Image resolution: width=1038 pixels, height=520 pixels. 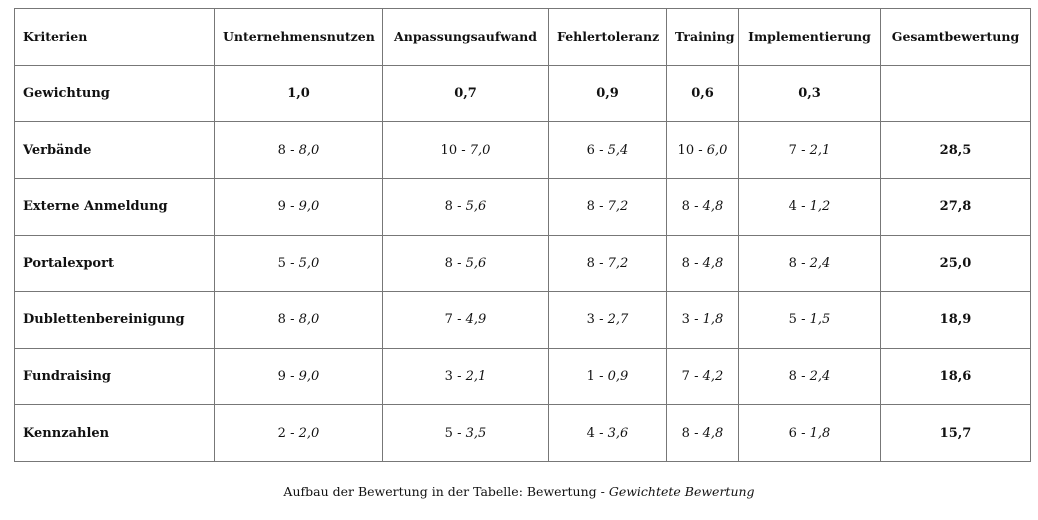 What do you see at coordinates (955, 93) in the screenshot?
I see `weight-cell-empty` at bounding box center [955, 93].